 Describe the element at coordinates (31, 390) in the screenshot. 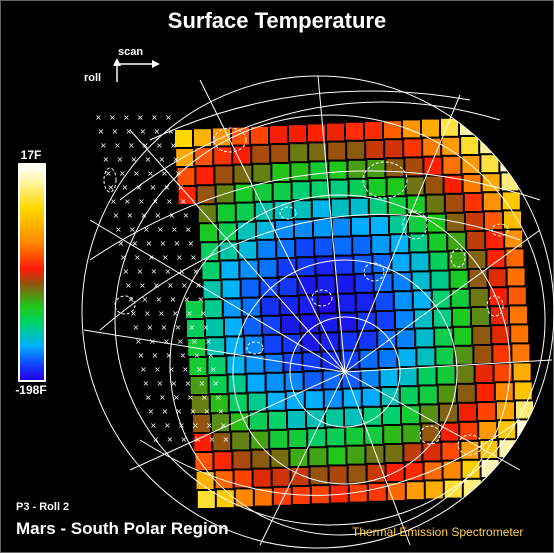

I see `colorbar-min-label: -198F` at that location.